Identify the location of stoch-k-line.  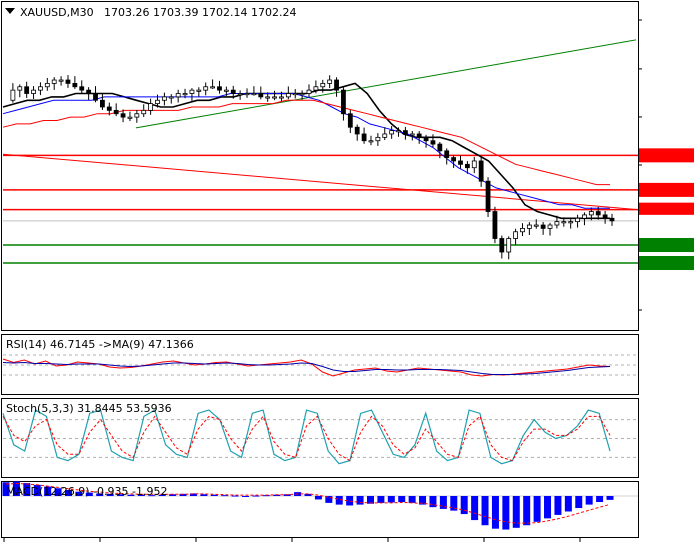
(306, 437).